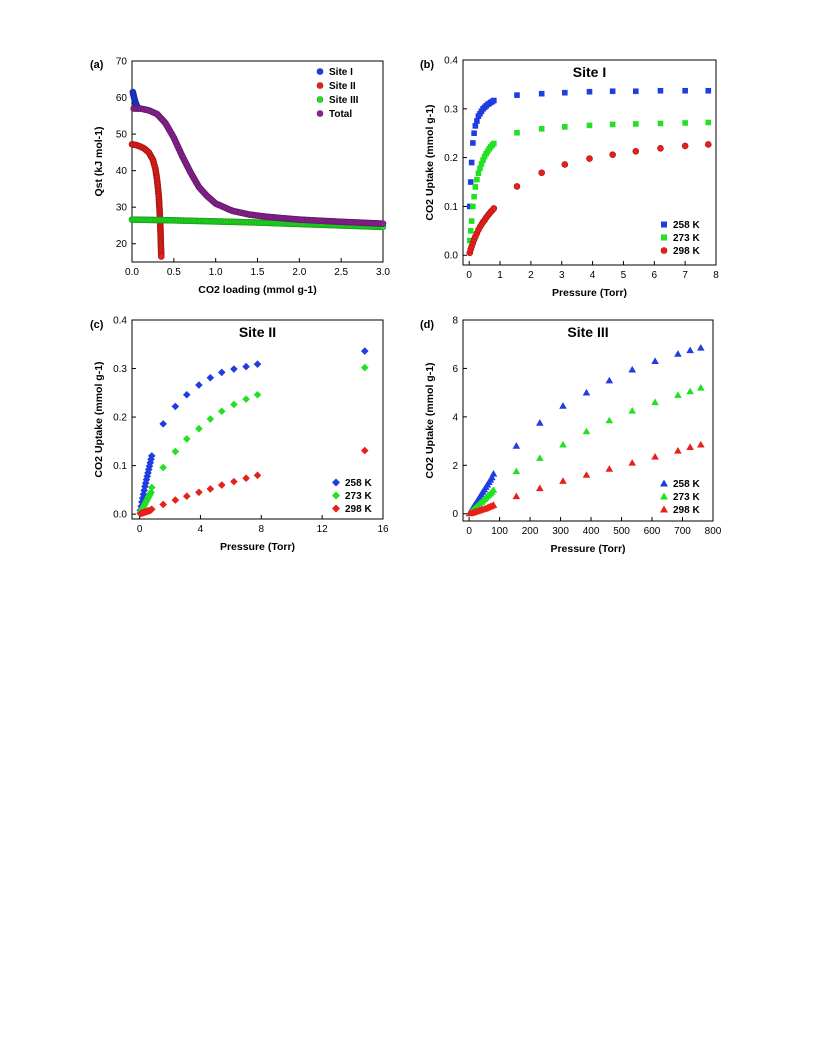  What do you see at coordinates (562, 275) in the screenshot?
I see `x-tick-label: 3` at bounding box center [562, 275].